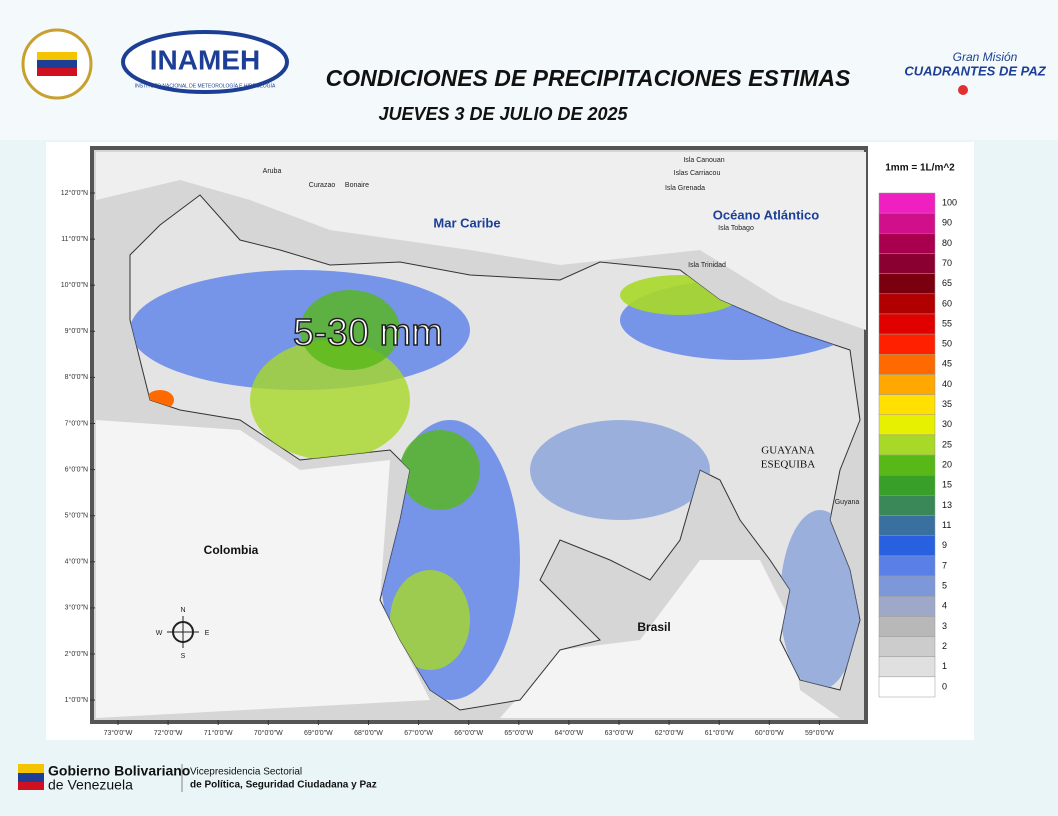 This screenshot has height=816, width=1058. What do you see at coordinates (847, 502) in the screenshot?
I see `place-label: Guyana` at bounding box center [847, 502].